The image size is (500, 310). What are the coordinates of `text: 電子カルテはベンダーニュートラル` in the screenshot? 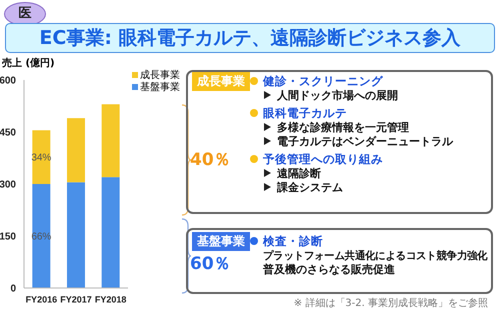 It's located at (365, 142).